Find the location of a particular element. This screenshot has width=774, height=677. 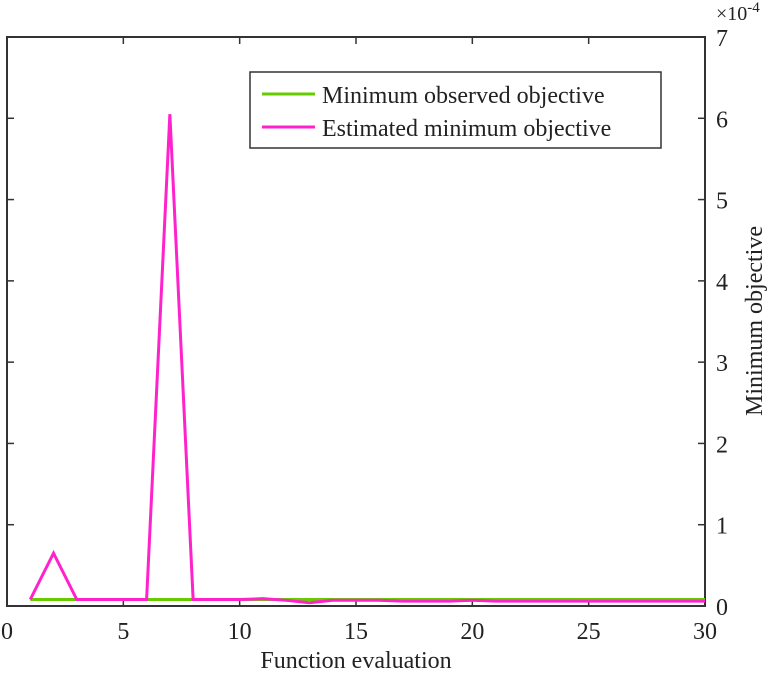

legend-label-observed: Minimum observed objective is located at coordinates (463, 96).